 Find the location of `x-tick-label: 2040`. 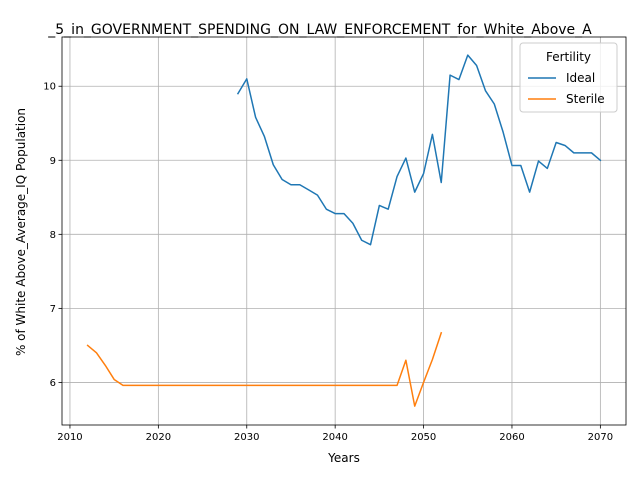

x-tick-label: 2040 is located at coordinates (334, 437).